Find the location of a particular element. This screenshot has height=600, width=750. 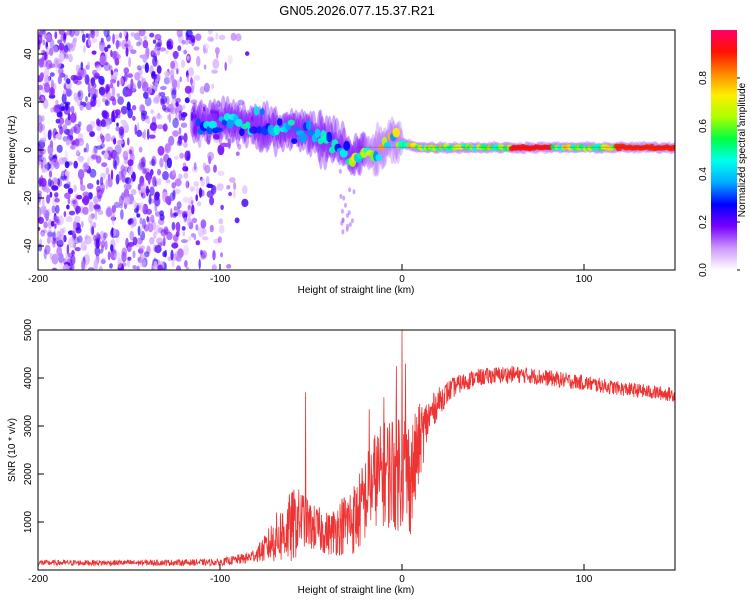

colorbar-tick-label: 0.4 is located at coordinates (703, 174).